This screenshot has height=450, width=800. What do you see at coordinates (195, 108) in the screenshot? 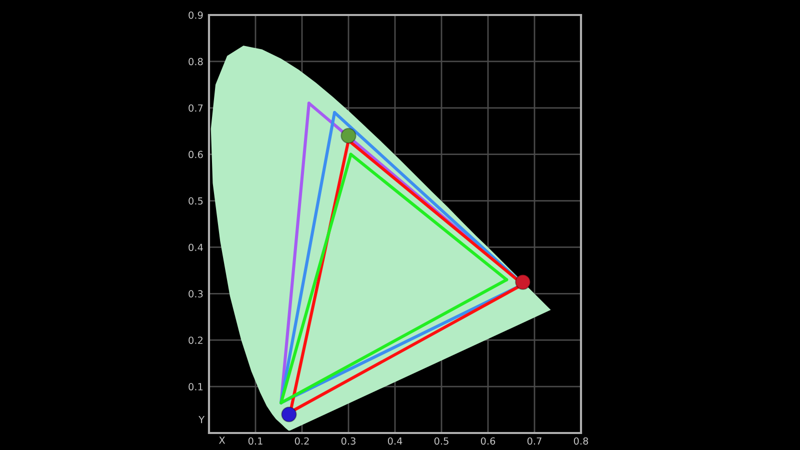
I see `y-tick-label: 0.7` at bounding box center [195, 108].